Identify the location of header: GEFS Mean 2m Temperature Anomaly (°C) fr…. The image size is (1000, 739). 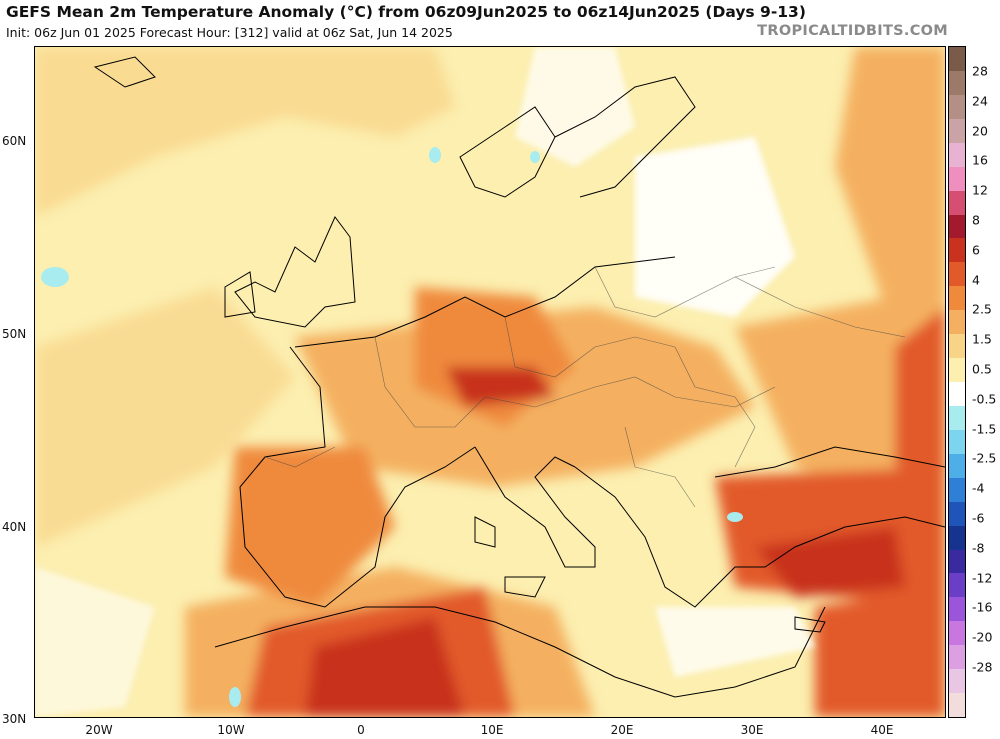
(500, 23).